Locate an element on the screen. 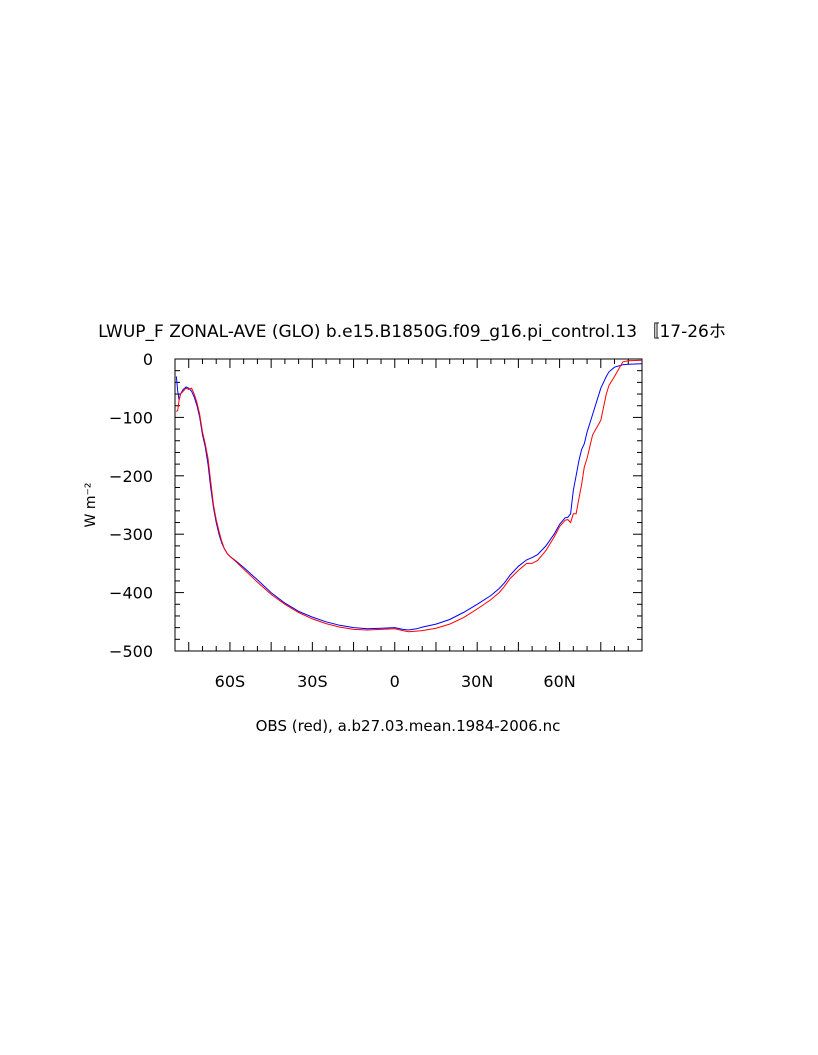 The image size is (818, 1055). y-tick-label: −100 is located at coordinates (131, 417).